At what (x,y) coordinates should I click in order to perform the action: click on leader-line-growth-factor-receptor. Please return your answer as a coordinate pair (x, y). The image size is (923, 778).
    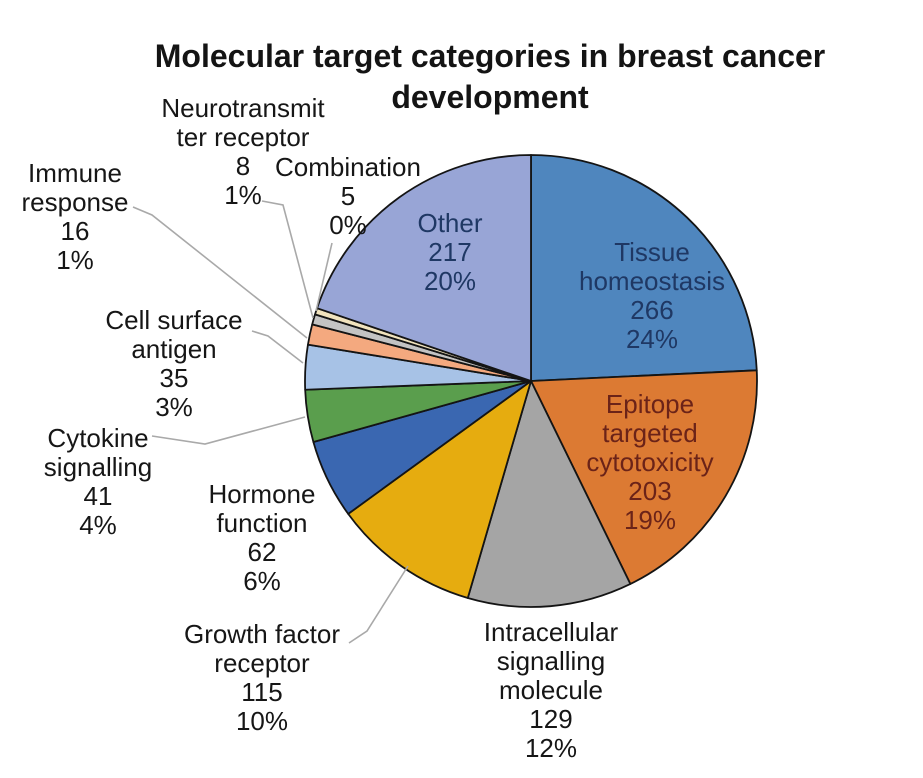
    Looking at the image, I should click on (378, 604).